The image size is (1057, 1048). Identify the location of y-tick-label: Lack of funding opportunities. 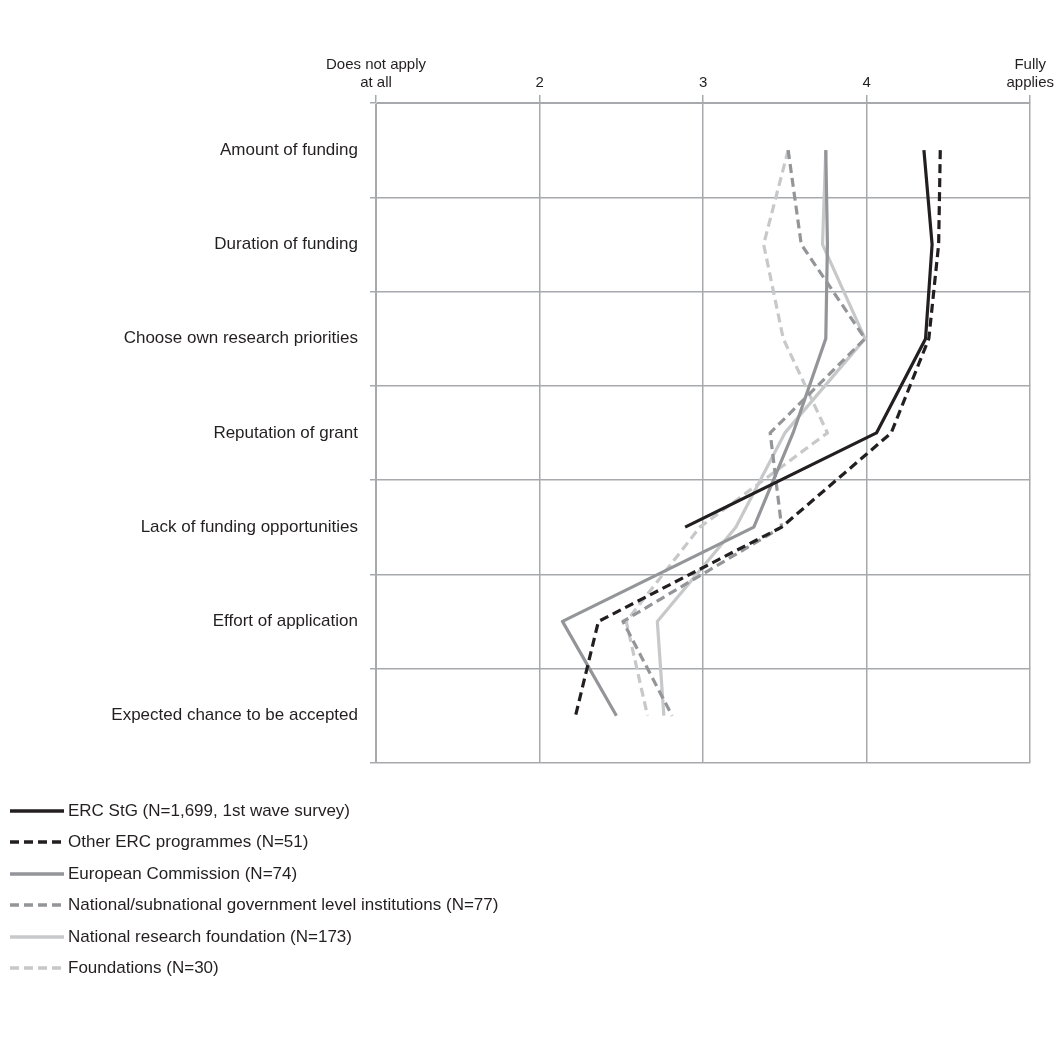
(249, 526).